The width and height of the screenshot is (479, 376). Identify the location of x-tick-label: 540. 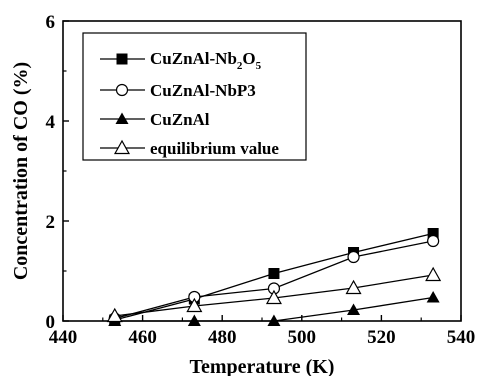
(461, 337).